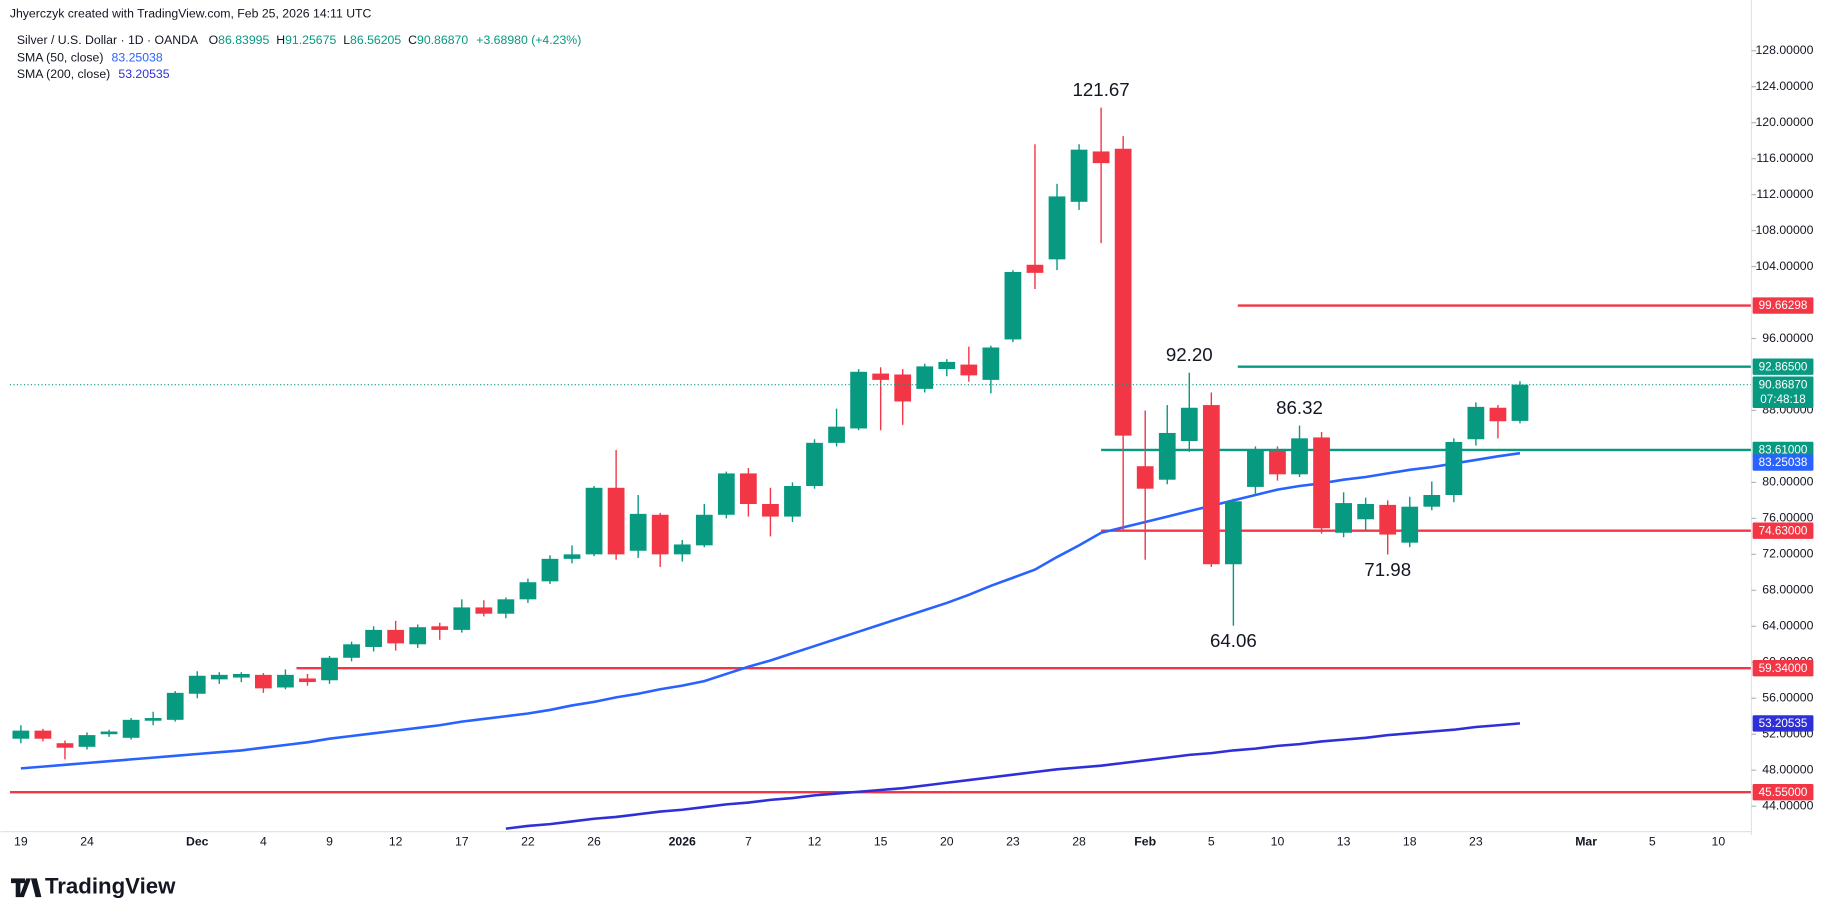 The image size is (1835, 917). I want to click on x-tick-label: 20, so click(947, 841).